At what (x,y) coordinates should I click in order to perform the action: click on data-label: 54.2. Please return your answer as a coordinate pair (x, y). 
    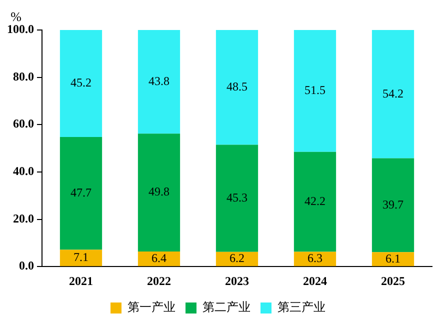
    Looking at the image, I should click on (393, 93).